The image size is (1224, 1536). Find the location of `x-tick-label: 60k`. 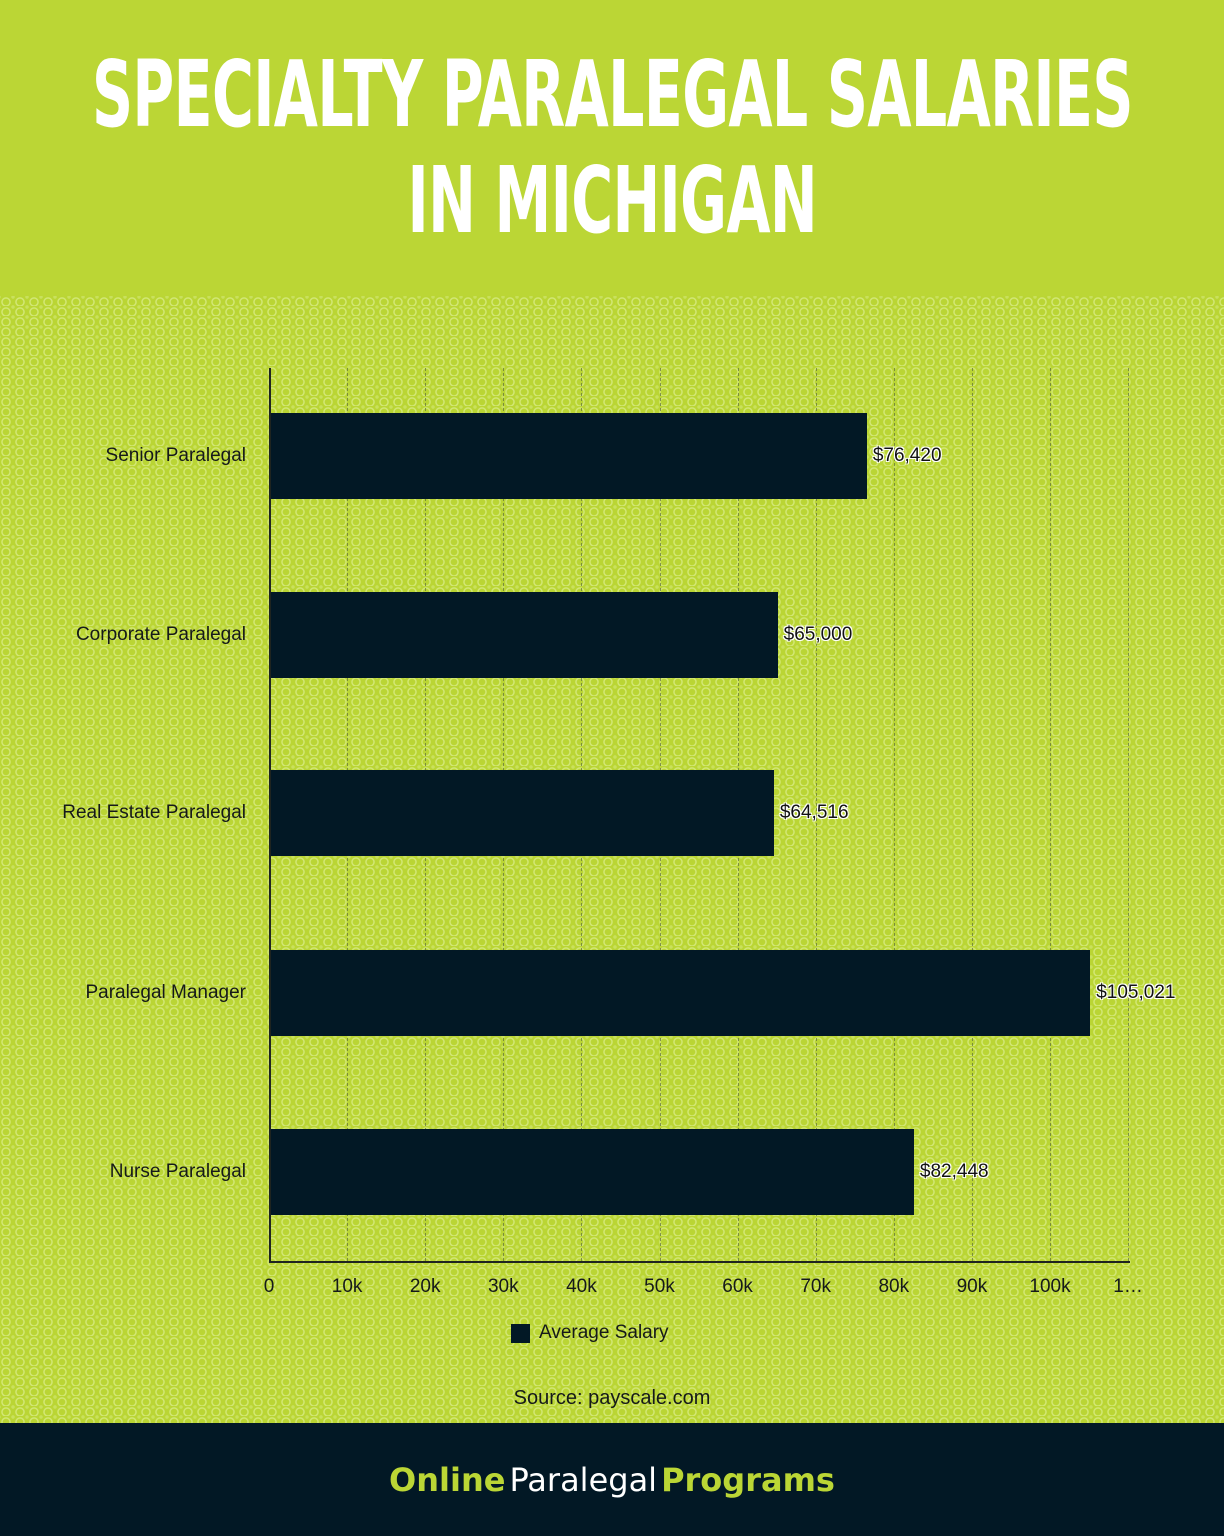

x-tick-label: 60k is located at coordinates (737, 1286).